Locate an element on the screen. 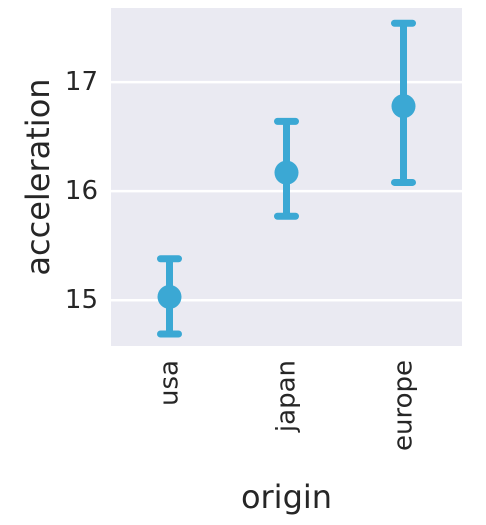 The width and height of the screenshot is (486, 525). x-tick-labels: usa japan europe is located at coordinates (287, 405).